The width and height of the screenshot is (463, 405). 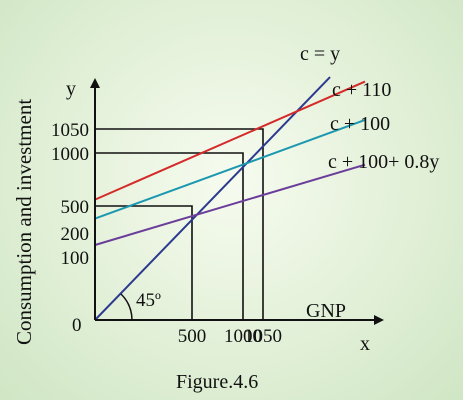 I want to click on y-tick-label-100: 100, so click(x=75, y=258).